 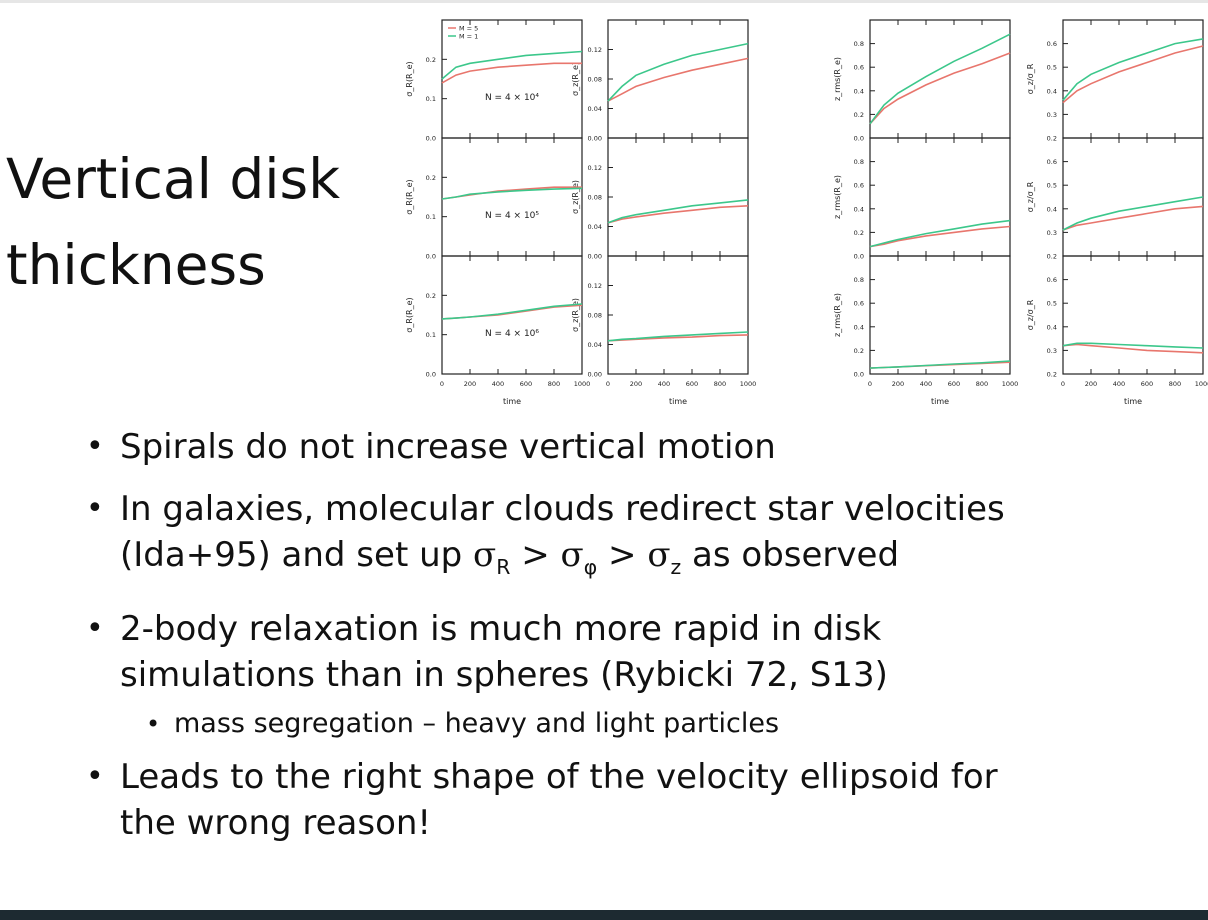 I want to click on legend-entry: M = 1, so click(x=468, y=37).